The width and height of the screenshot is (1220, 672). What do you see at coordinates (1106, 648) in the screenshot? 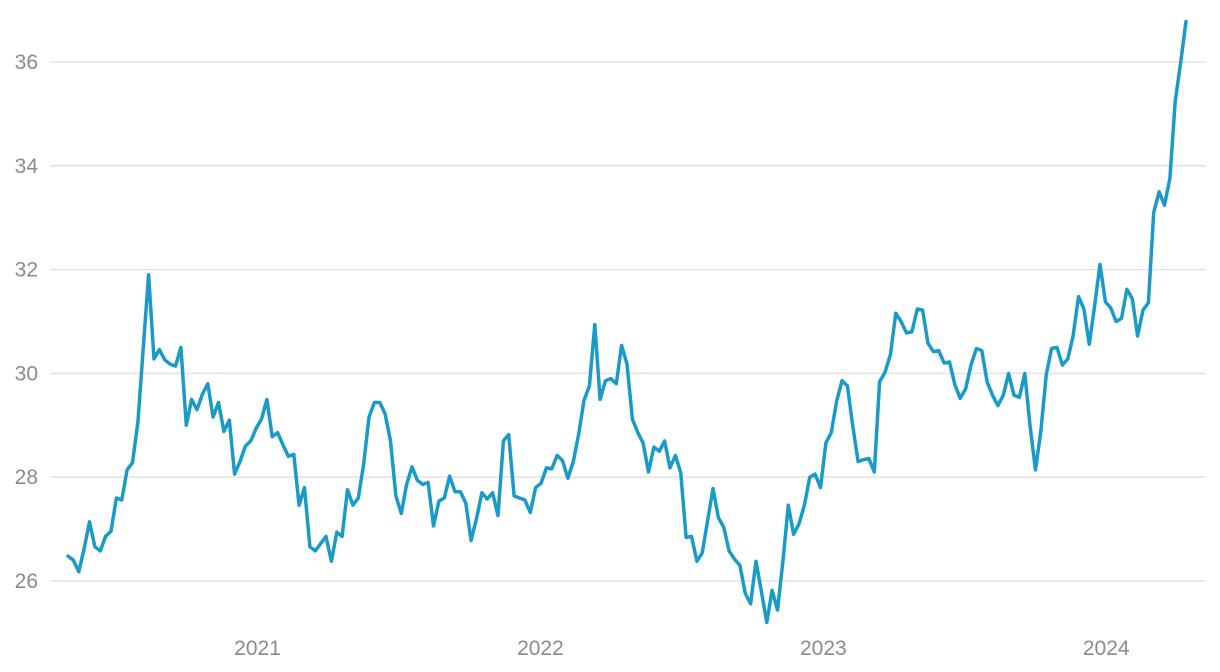
I see `x-tick-label: 2024` at bounding box center [1106, 648].